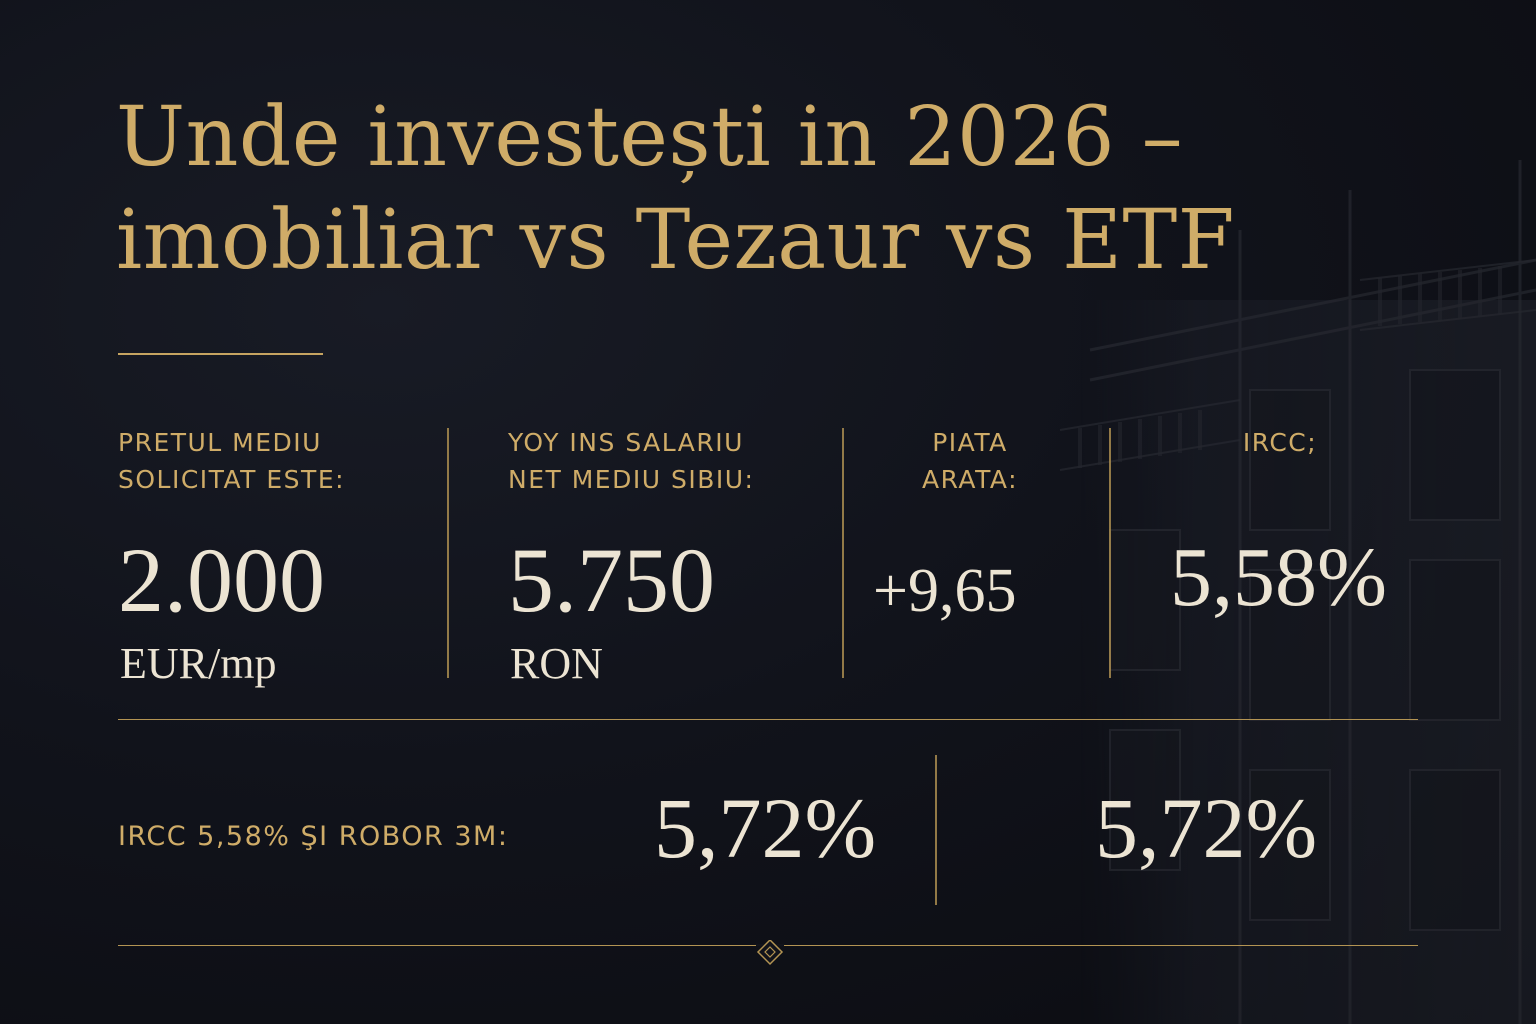 The width and height of the screenshot is (1536, 1024). I want to click on bottom-label-ircc-robor: IRCC 5,58% ŞI ROBOR 3M:, so click(313, 836).